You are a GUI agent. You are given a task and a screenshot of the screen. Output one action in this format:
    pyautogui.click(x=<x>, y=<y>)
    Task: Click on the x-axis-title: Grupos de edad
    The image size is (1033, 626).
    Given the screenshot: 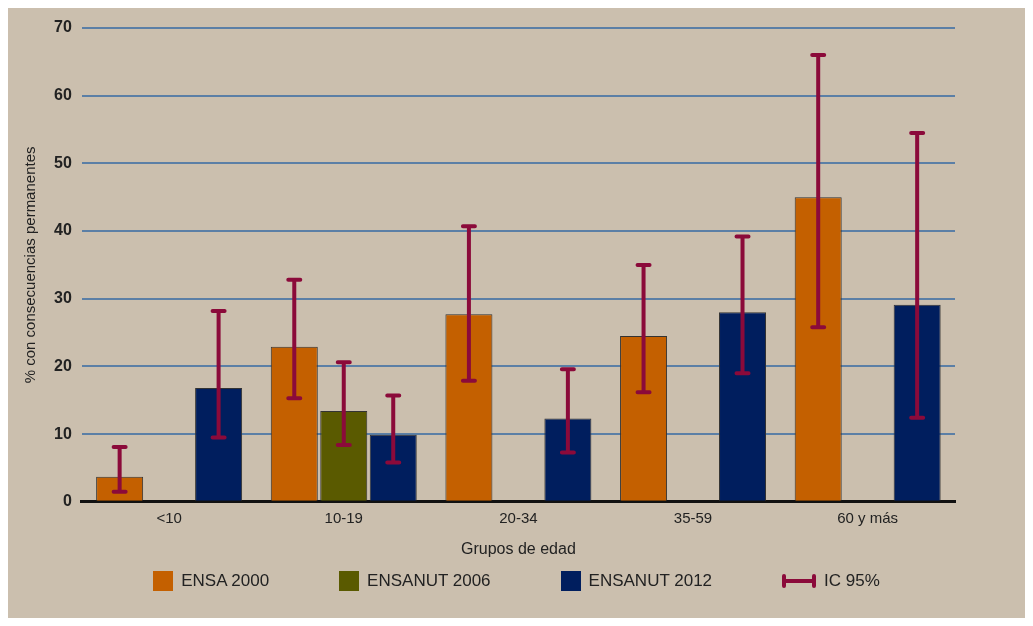 What is the action you would take?
    pyautogui.click(x=518, y=548)
    